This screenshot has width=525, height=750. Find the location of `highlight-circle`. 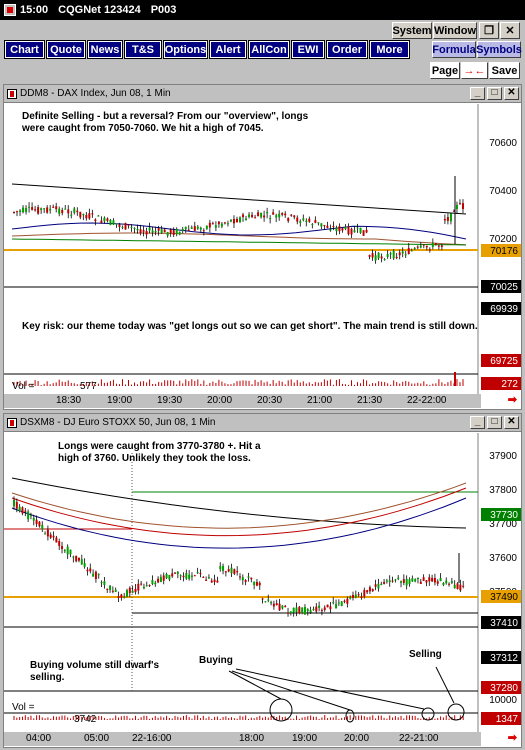

highlight-circle is located at coordinates (456, 712).